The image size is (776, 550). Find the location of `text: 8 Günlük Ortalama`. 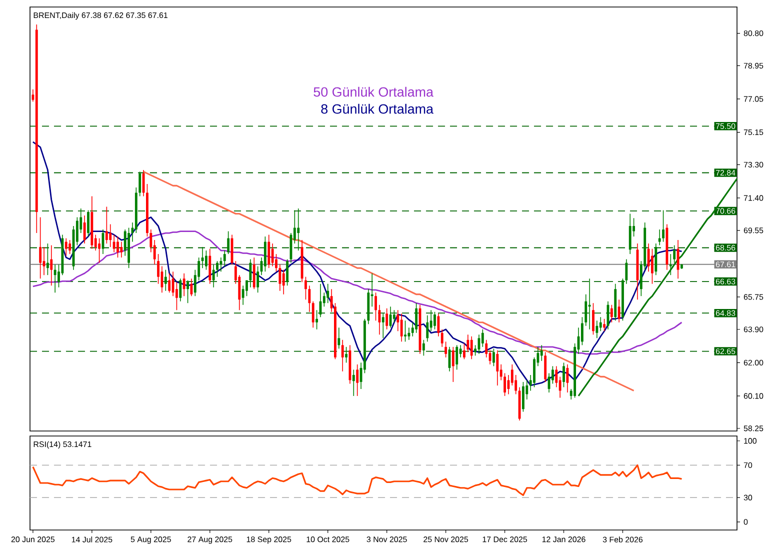

text: 8 Günlük Ortalama is located at coordinates (377, 109).